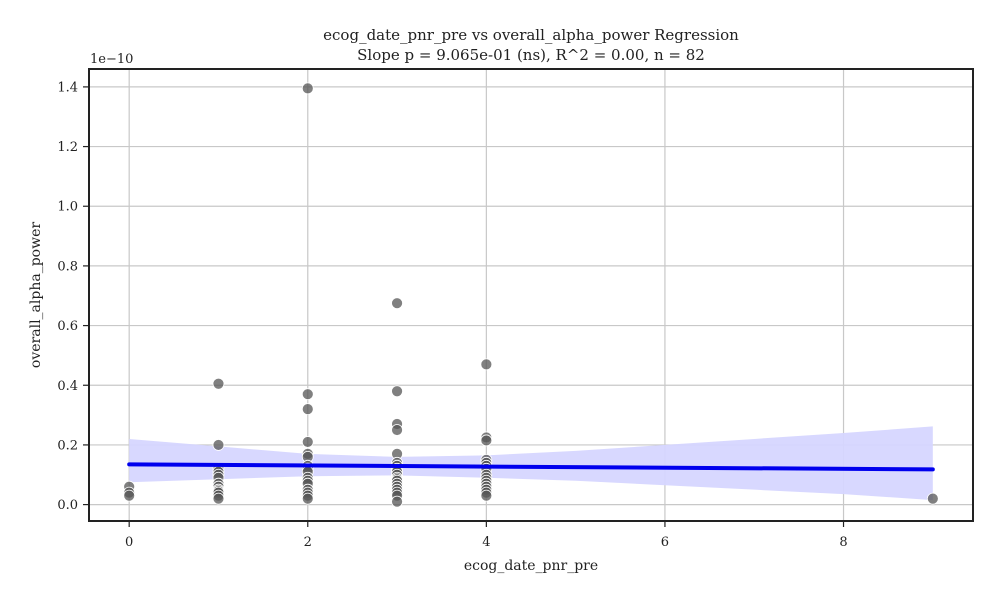  I want to click on y-tick-label: 1.4, so click(67, 87).